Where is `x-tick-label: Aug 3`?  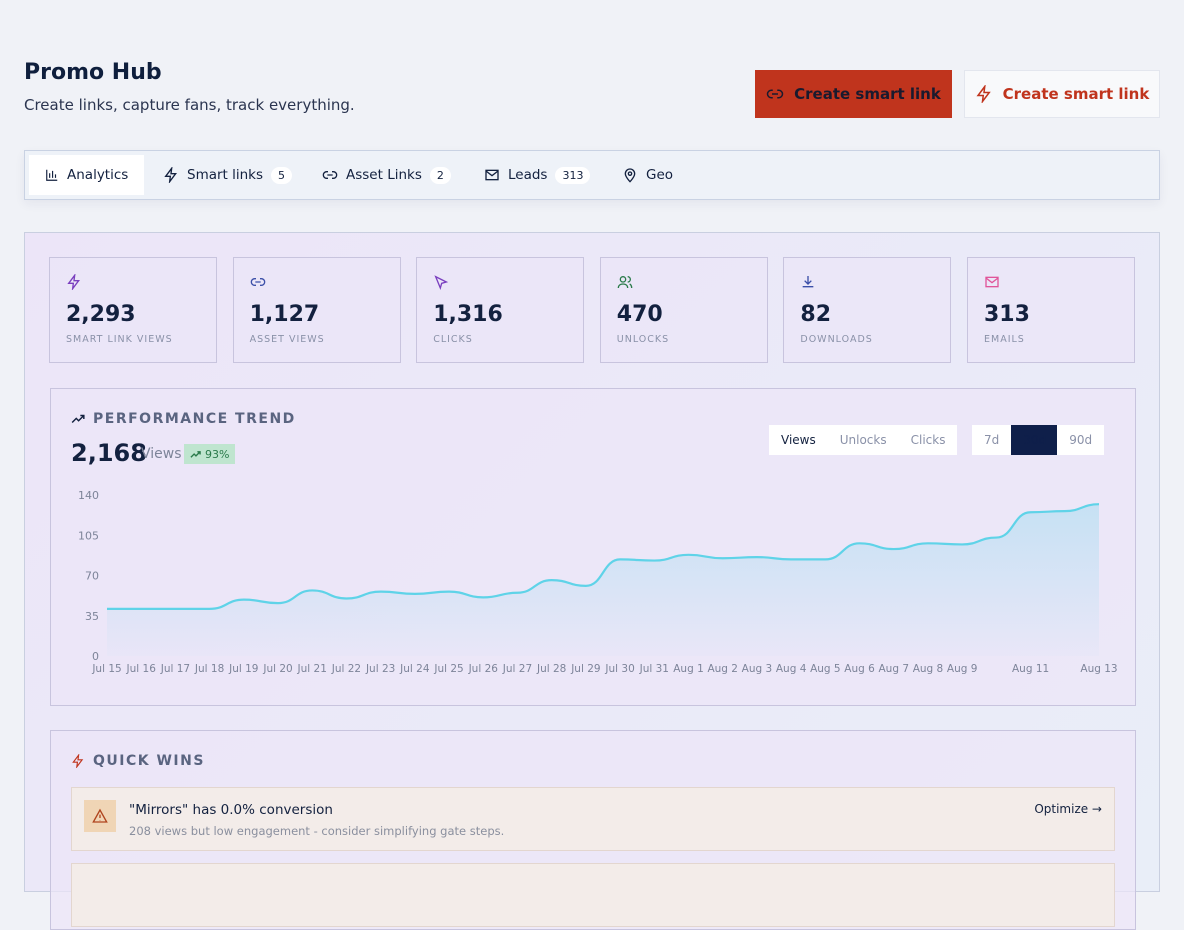
x-tick-label: Aug 3 is located at coordinates (757, 669).